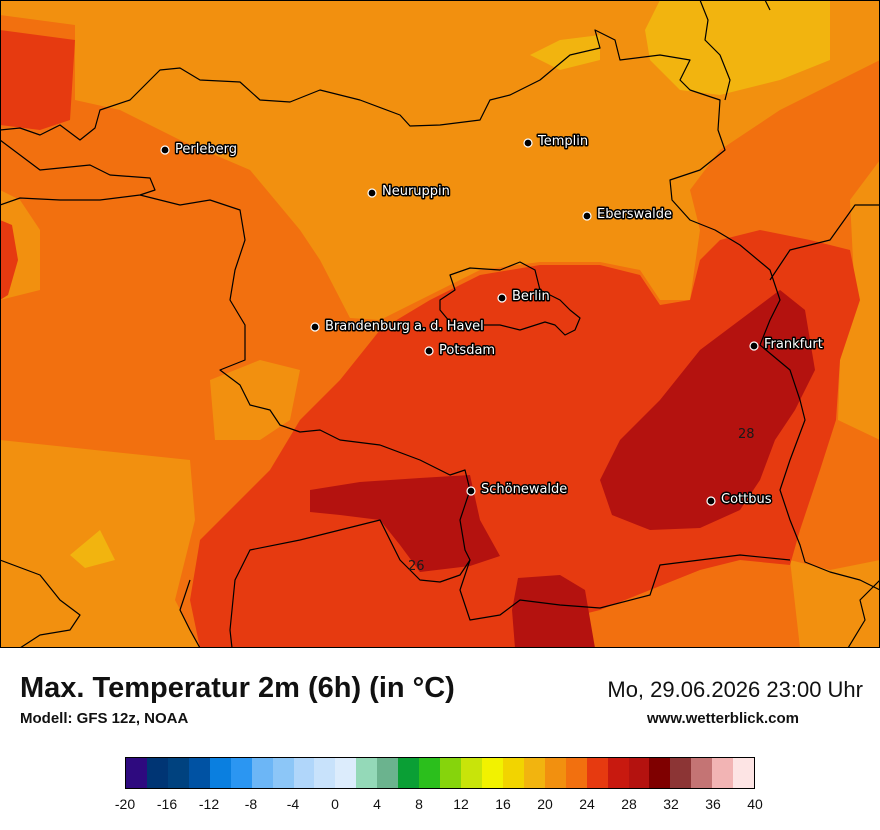 The width and height of the screenshot is (880, 830). Describe the element at coordinates (531, 296) in the screenshot. I see `city-label: Berlin` at that location.